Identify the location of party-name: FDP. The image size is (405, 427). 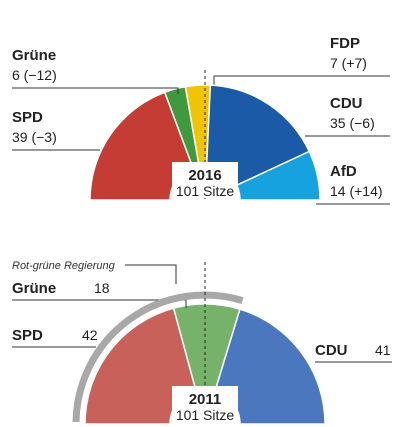
(345, 43).